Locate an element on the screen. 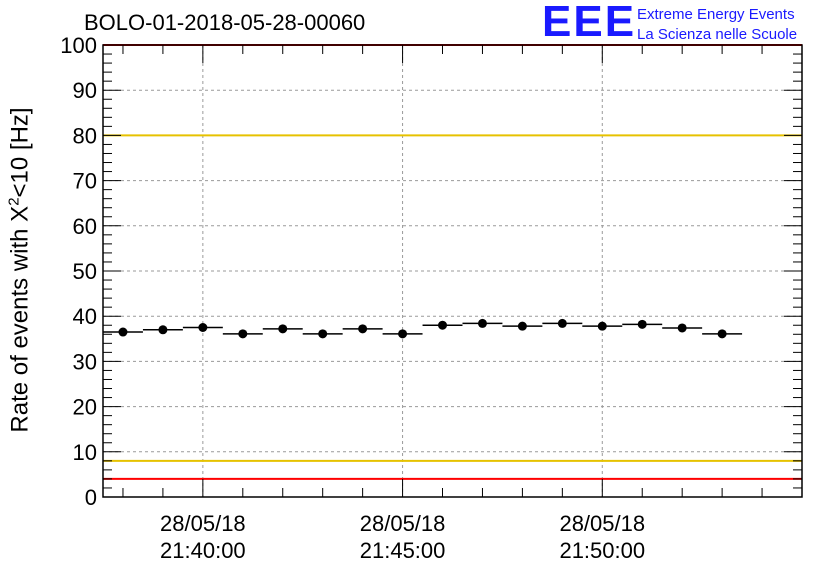  y-tick-label: 90 is located at coordinates (85, 90).